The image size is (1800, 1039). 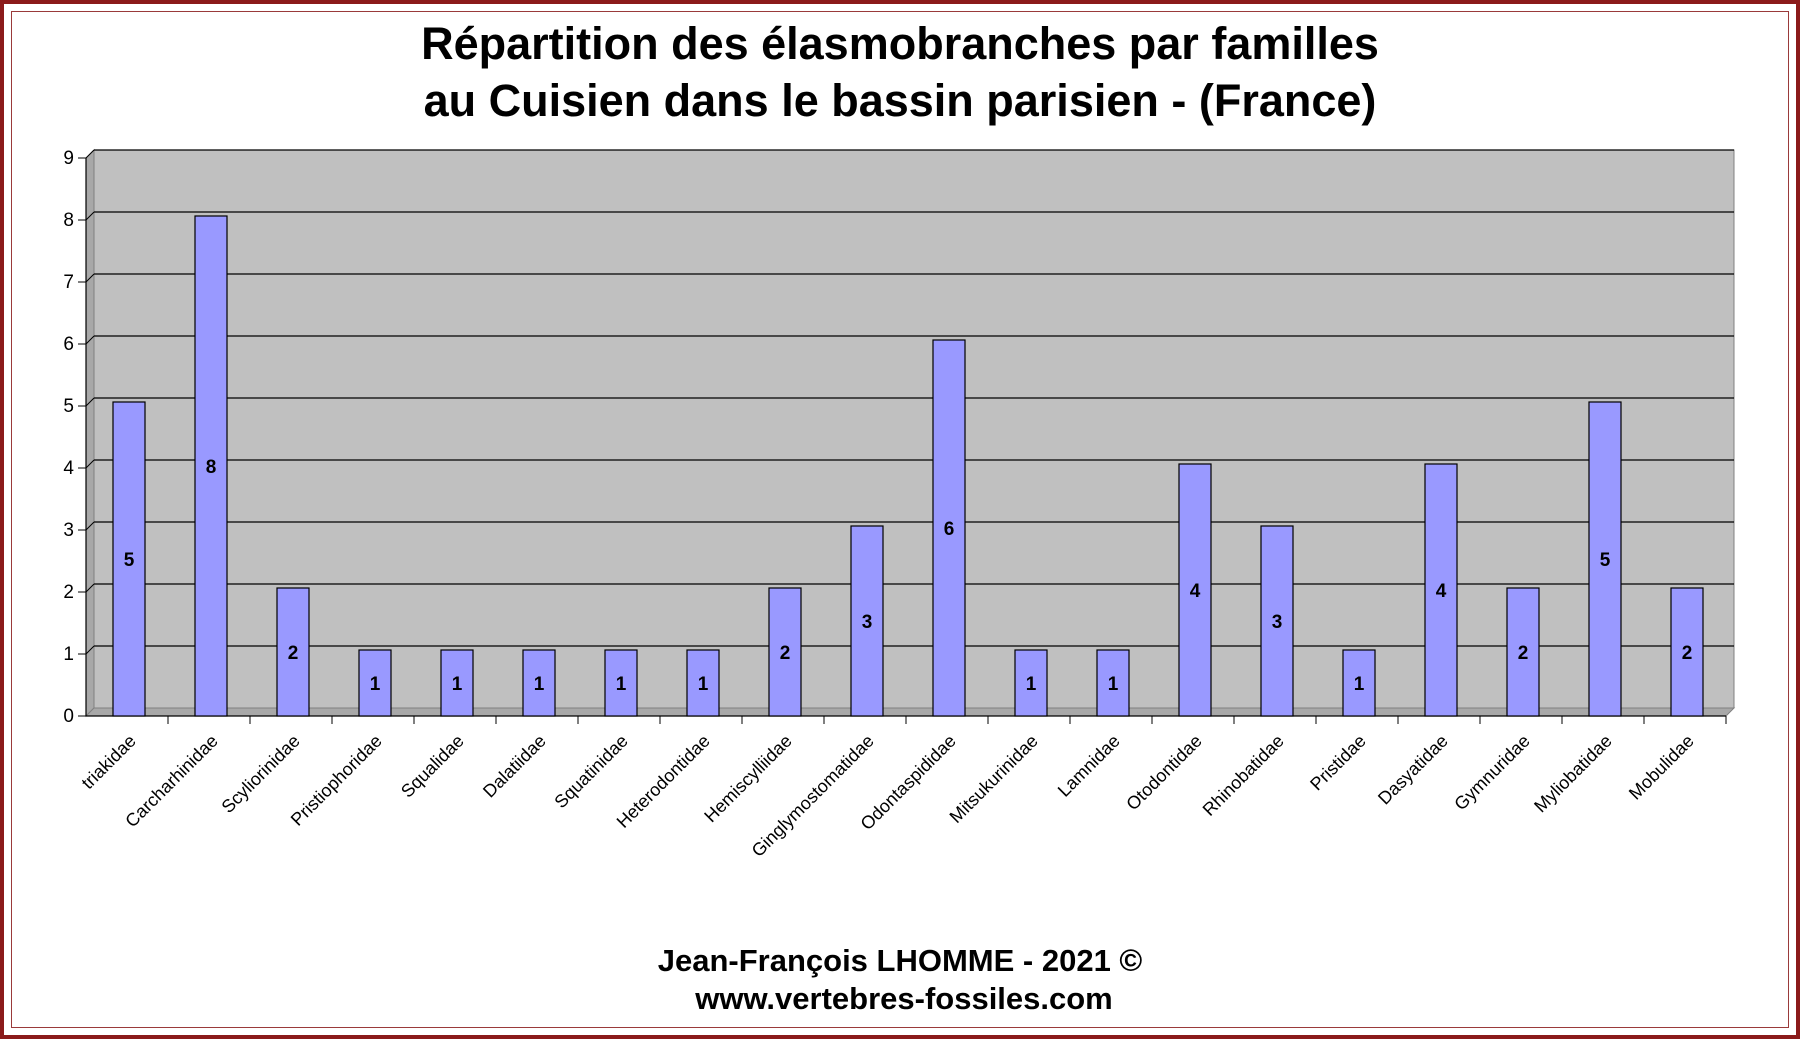 I want to click on bar-dalatiidae, so click(x=539, y=683).